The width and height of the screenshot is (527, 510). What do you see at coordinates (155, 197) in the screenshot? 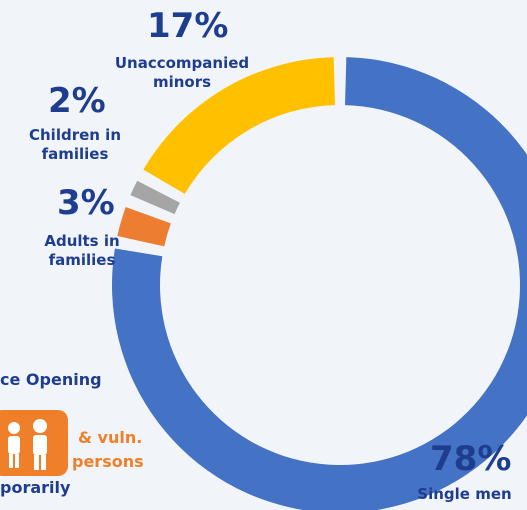
I see `slice-children-in-families` at bounding box center [155, 197].